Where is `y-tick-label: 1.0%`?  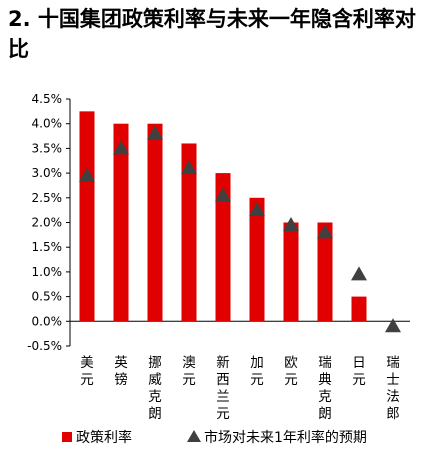 y-tick-label: 1.0% is located at coordinates (47, 272).